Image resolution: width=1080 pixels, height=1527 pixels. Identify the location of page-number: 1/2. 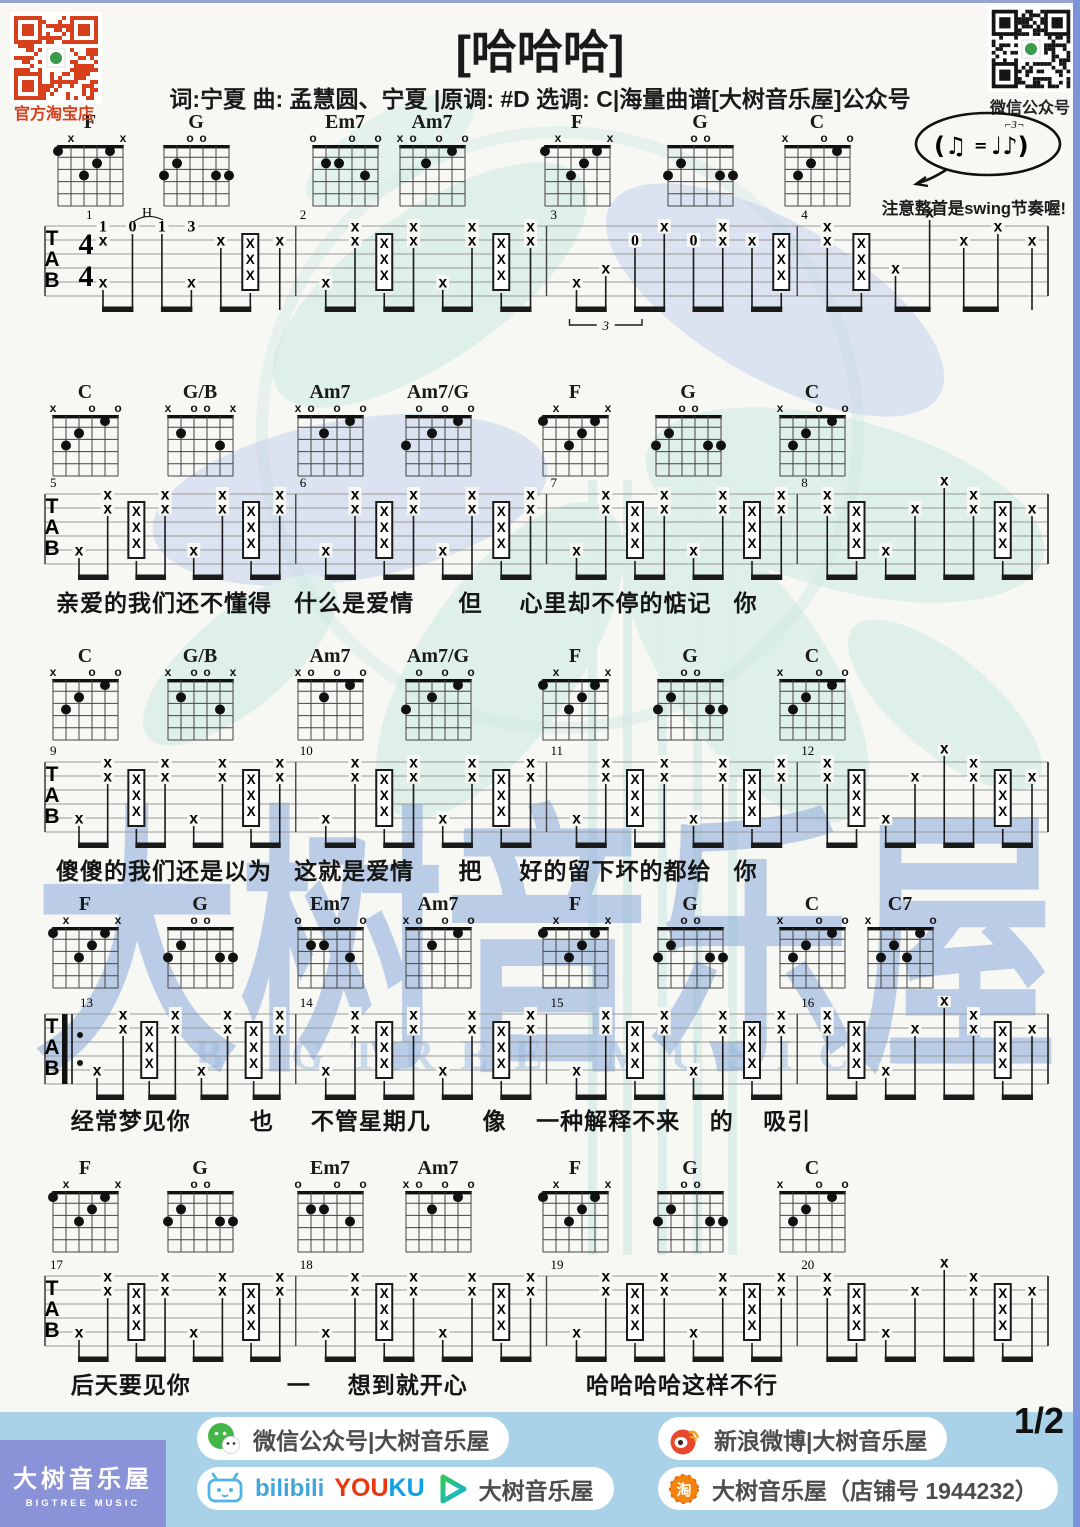
(1038, 1420).